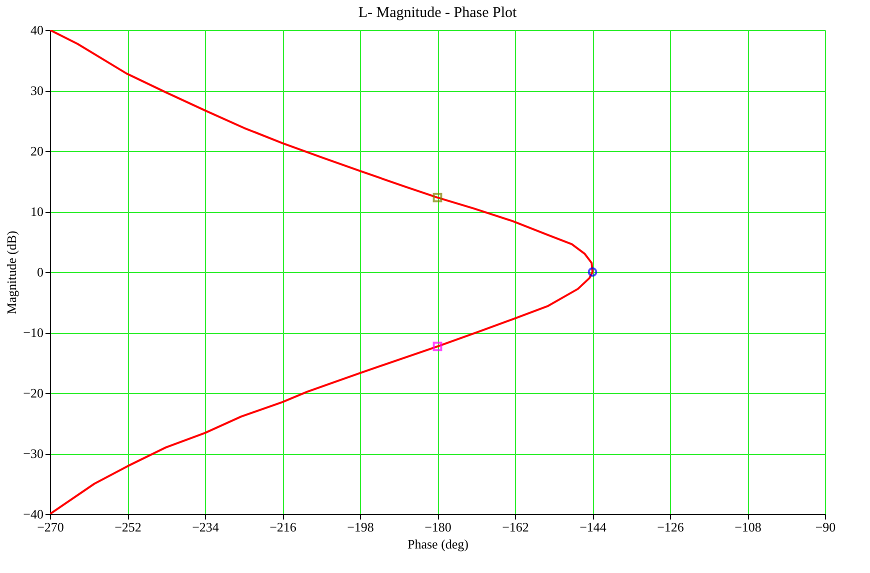 The image size is (870, 573). Describe the element at coordinates (360, 527) in the screenshot. I see `x-tick-label: −198` at that location.